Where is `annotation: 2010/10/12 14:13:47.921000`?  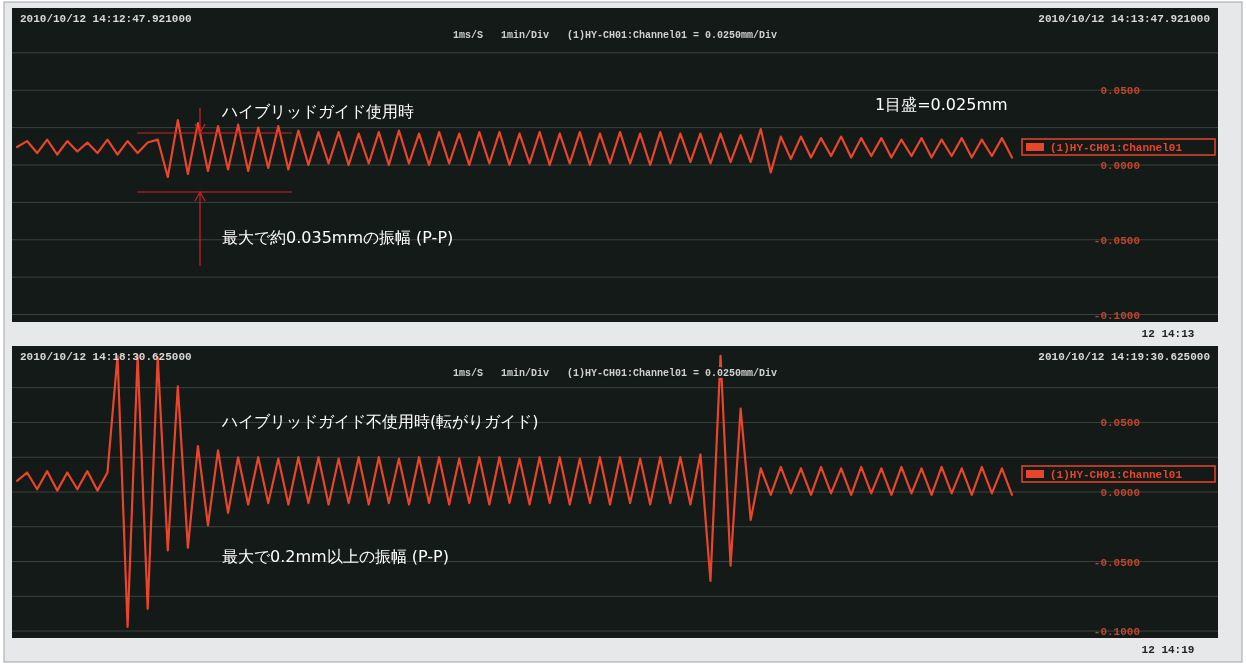 annotation: 2010/10/12 14:13:47.921000 is located at coordinates (1124, 19).